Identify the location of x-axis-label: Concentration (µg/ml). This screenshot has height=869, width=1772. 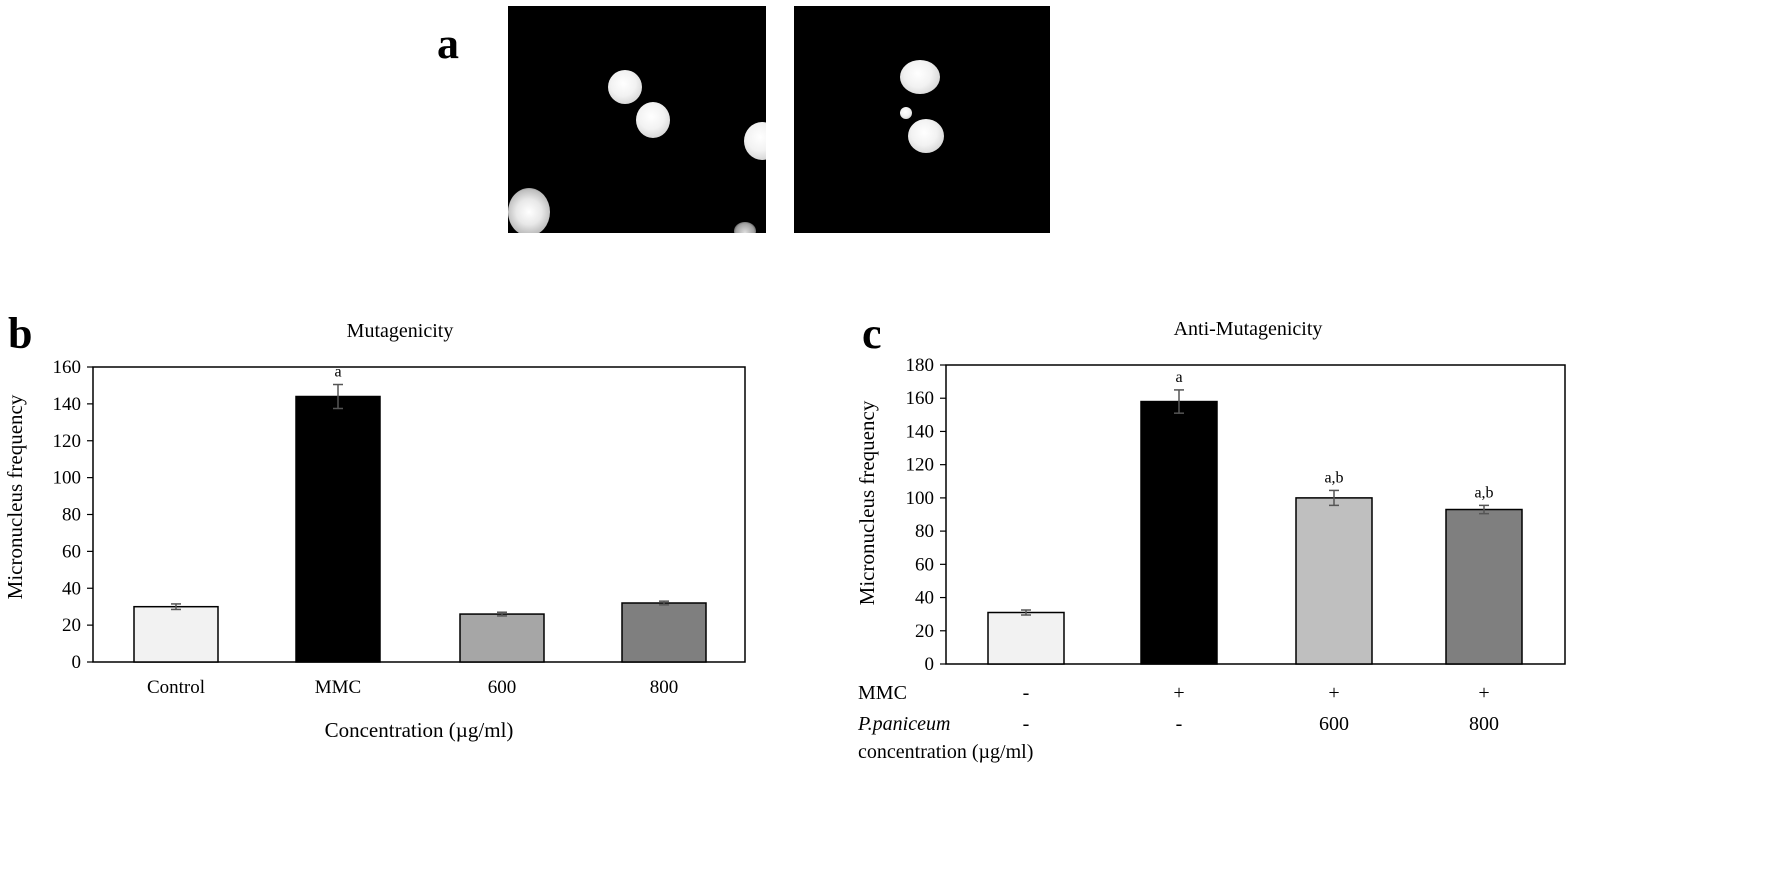
(419, 730).